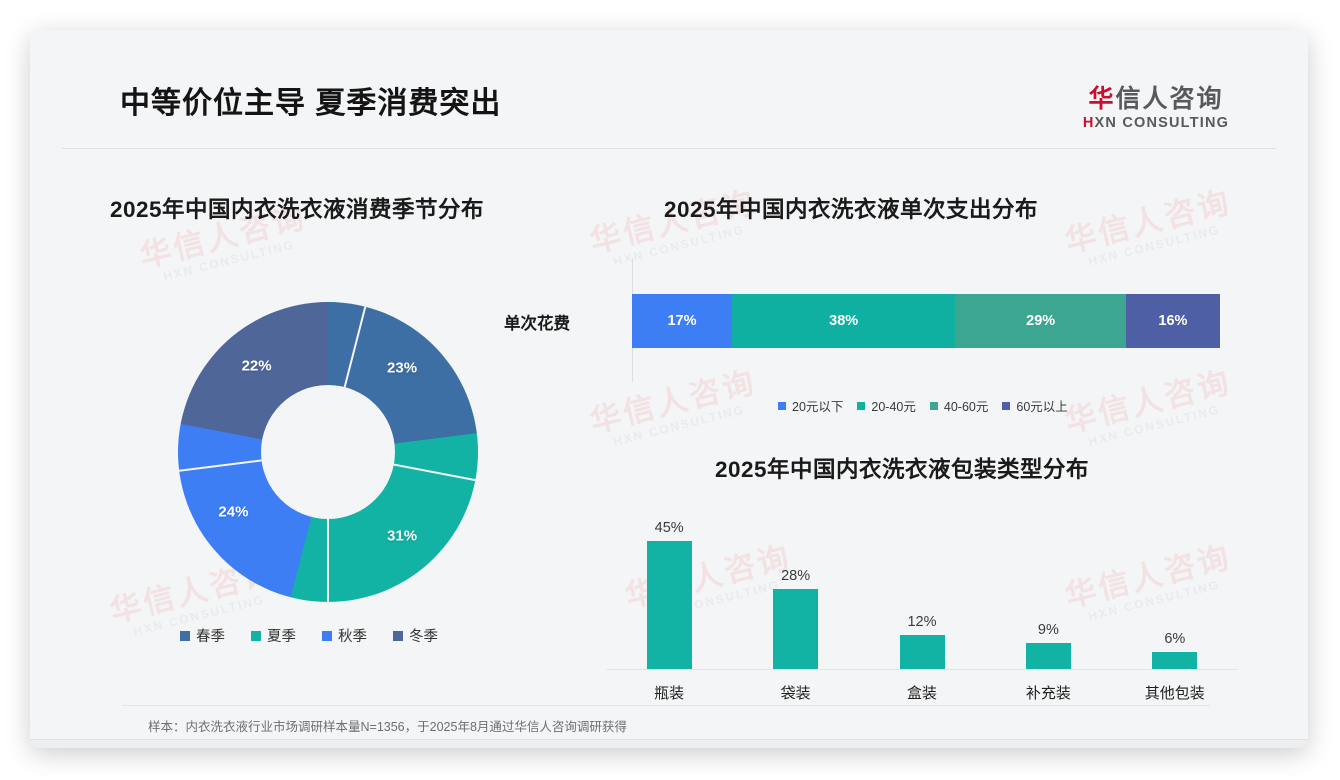  What do you see at coordinates (922, 621) in the screenshot?
I see `column-value-label: 12%` at bounding box center [922, 621].